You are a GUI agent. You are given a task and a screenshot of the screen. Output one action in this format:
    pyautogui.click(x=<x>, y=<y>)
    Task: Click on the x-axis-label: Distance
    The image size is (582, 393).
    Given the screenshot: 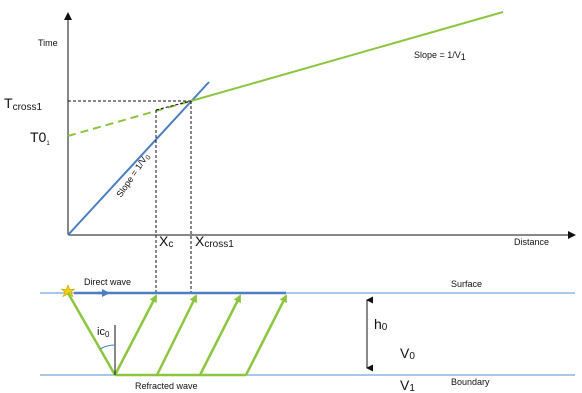 What is the action you would take?
    pyautogui.click(x=531, y=242)
    